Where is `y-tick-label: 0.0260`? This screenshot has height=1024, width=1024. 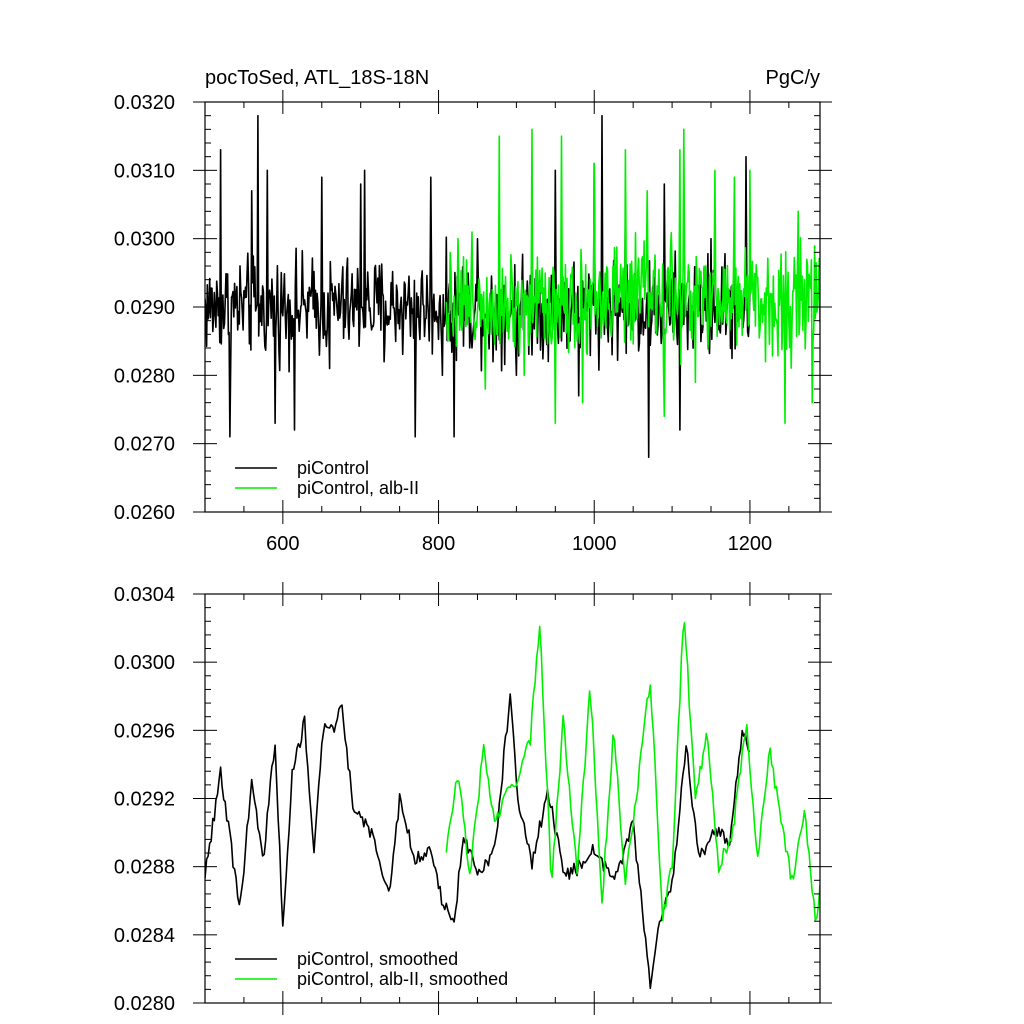
y-tick-label: 0.0260 is located at coordinates (144, 513).